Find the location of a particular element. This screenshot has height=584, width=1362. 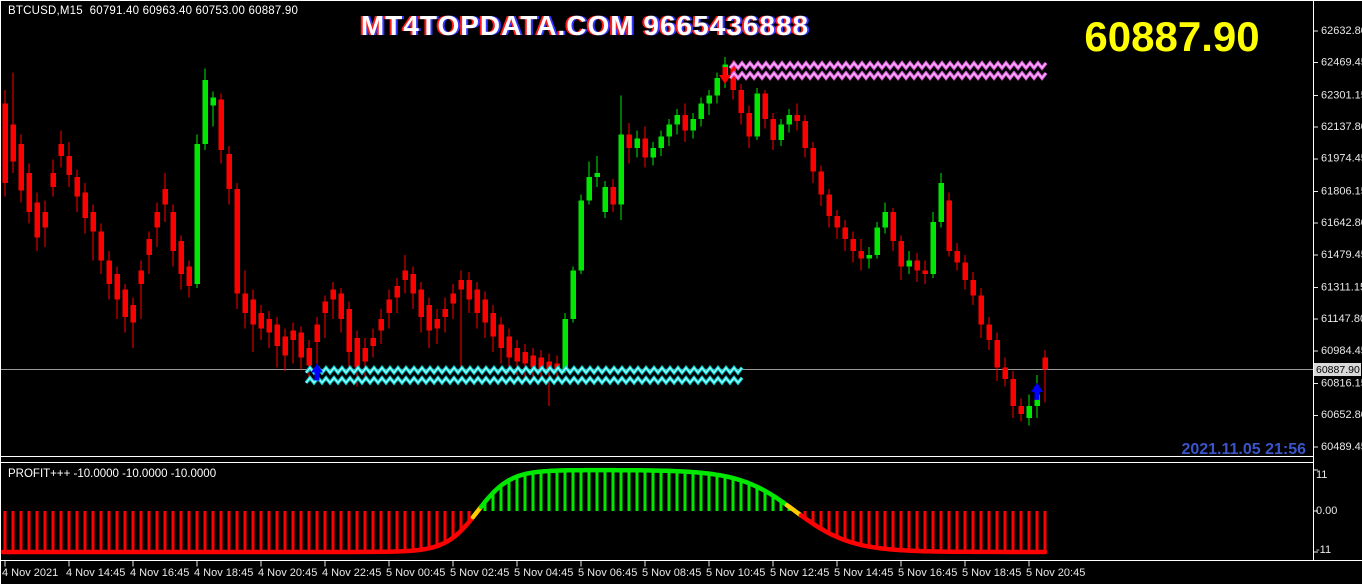

svg-text: 11 is located at coordinates (1321, 475).